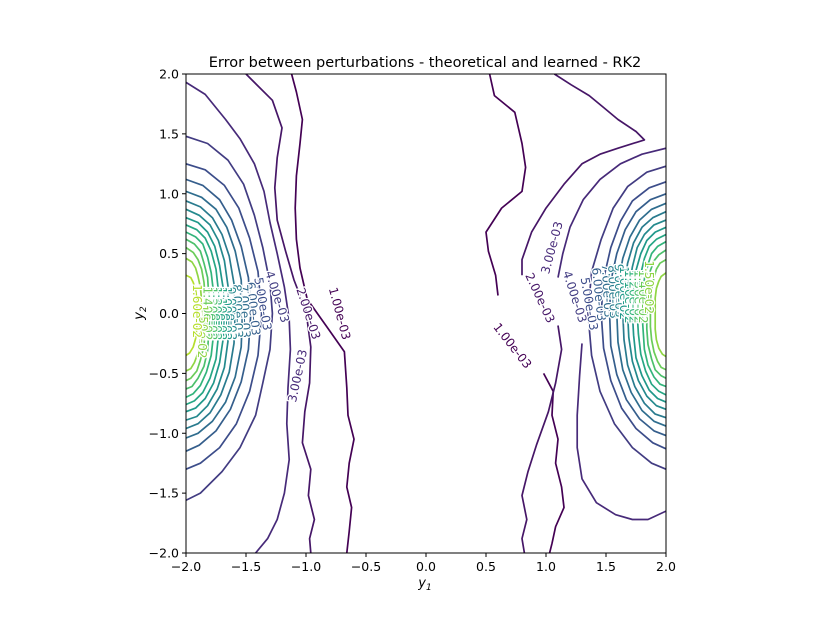 Image resolution: width=831 pixels, height=622 pixels. What do you see at coordinates (606, 566) in the screenshot?
I see `x-tick-label-7: 1.5` at bounding box center [606, 566].